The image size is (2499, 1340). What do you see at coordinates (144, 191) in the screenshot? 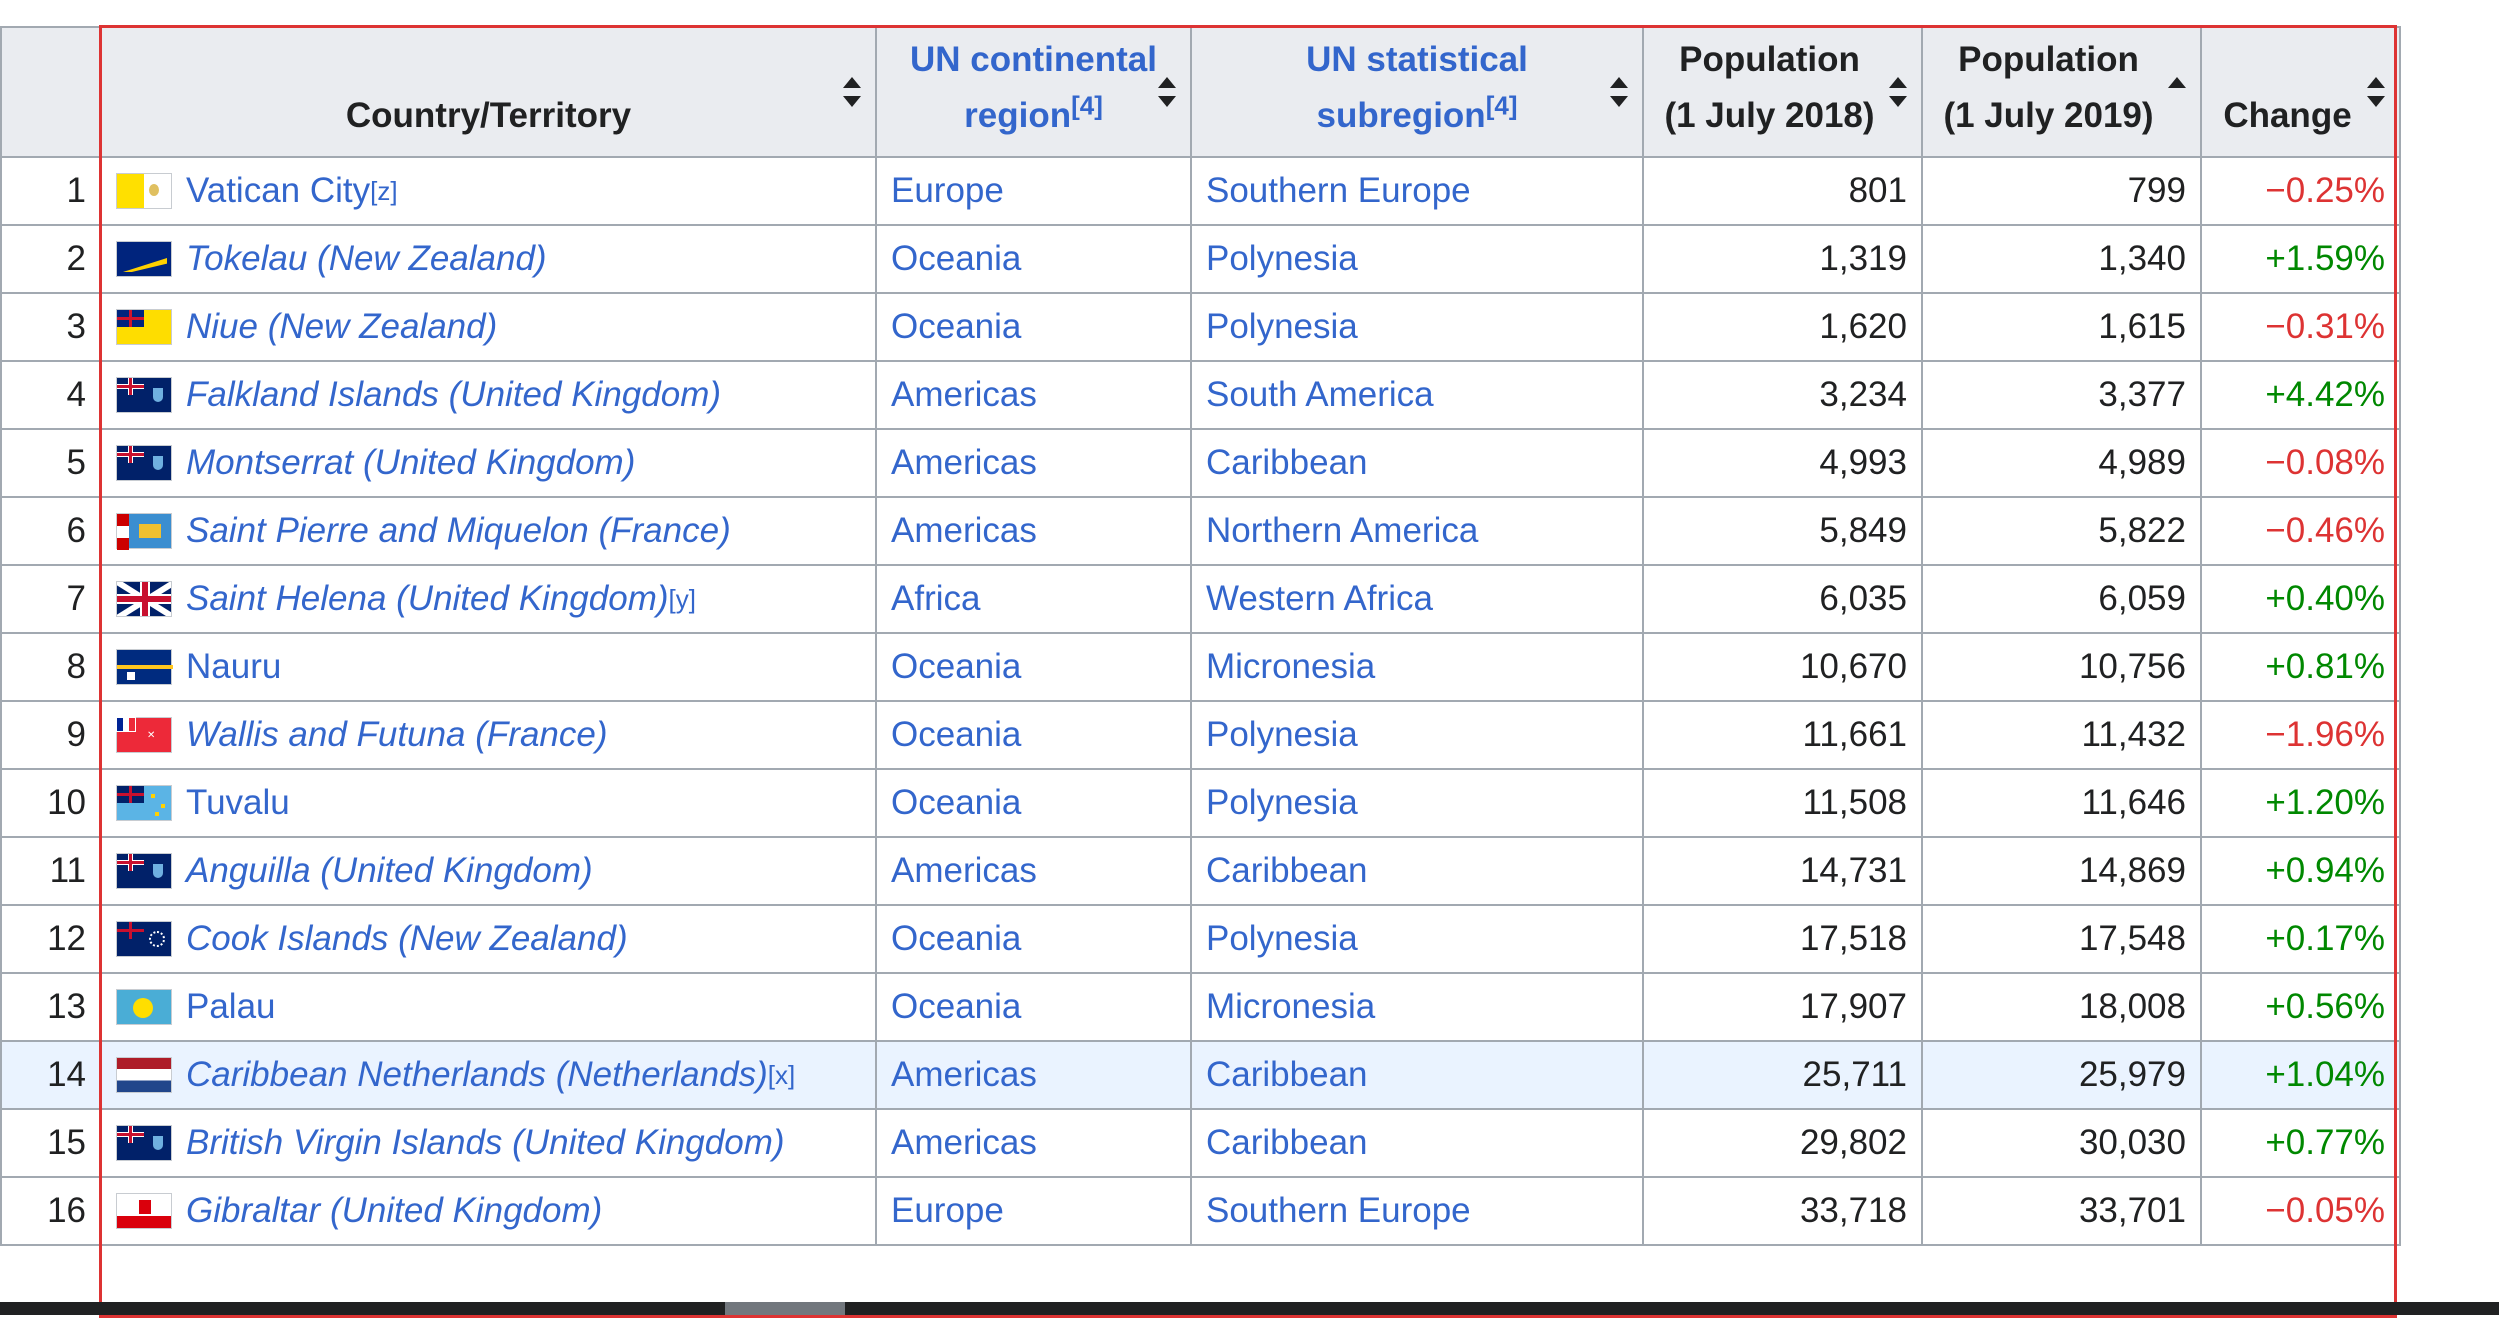
I see `vatican-flag` at bounding box center [144, 191].